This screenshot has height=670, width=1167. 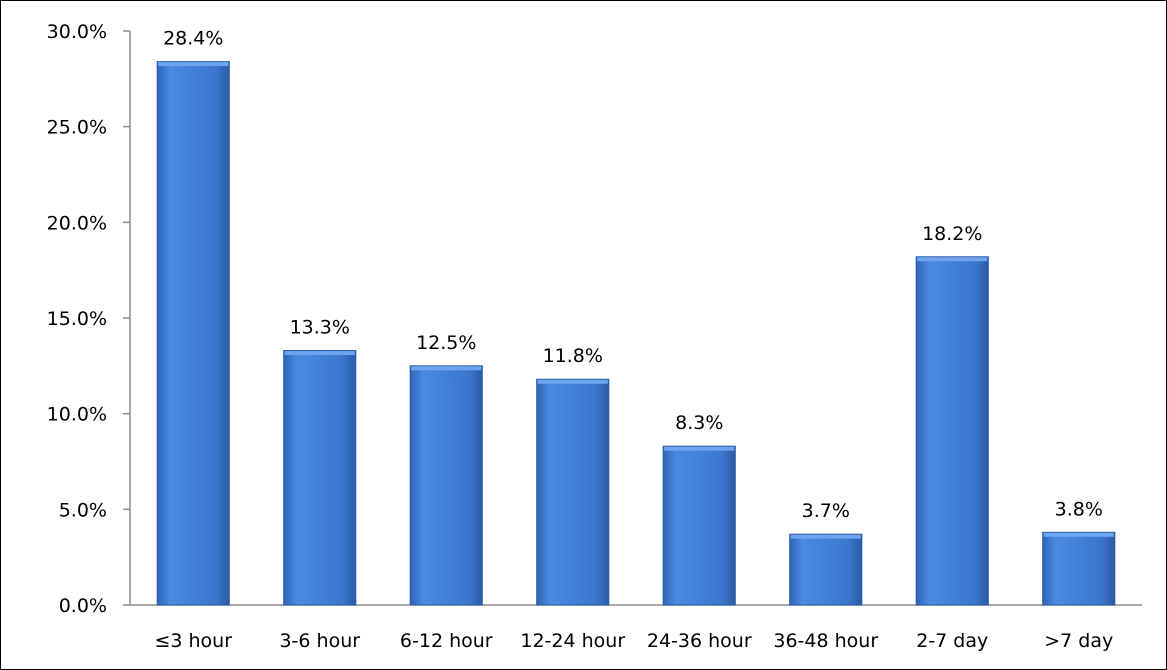 I want to click on y-tick-label: 20.0%, so click(x=77, y=223).